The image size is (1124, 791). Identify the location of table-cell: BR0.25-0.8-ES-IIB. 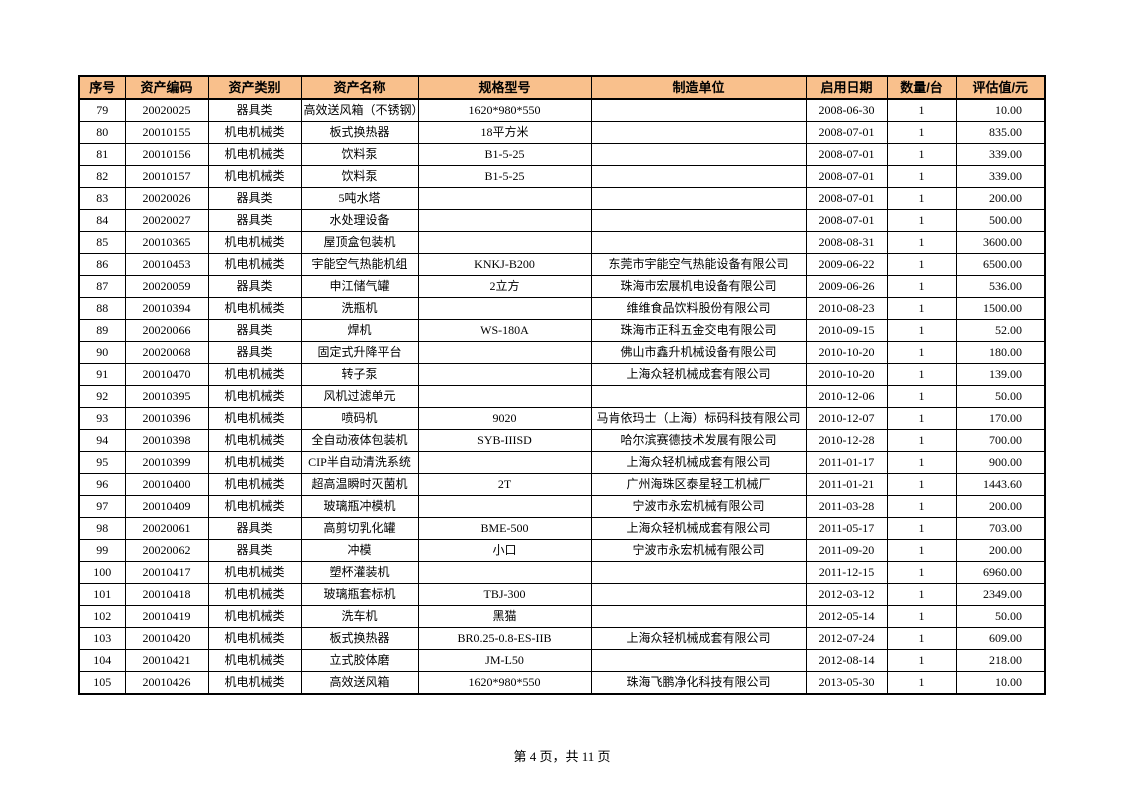
(504, 638).